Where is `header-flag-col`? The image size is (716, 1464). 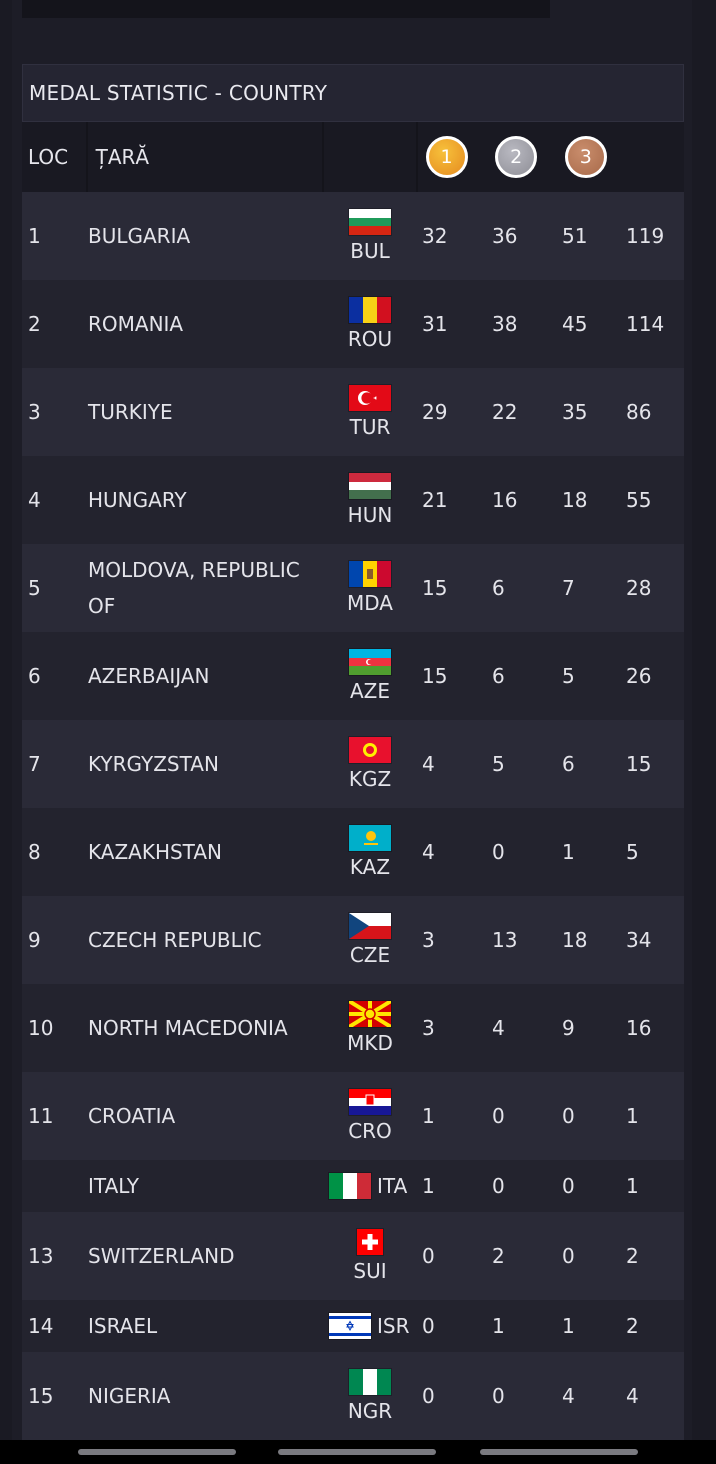 header-flag-col is located at coordinates (370, 157).